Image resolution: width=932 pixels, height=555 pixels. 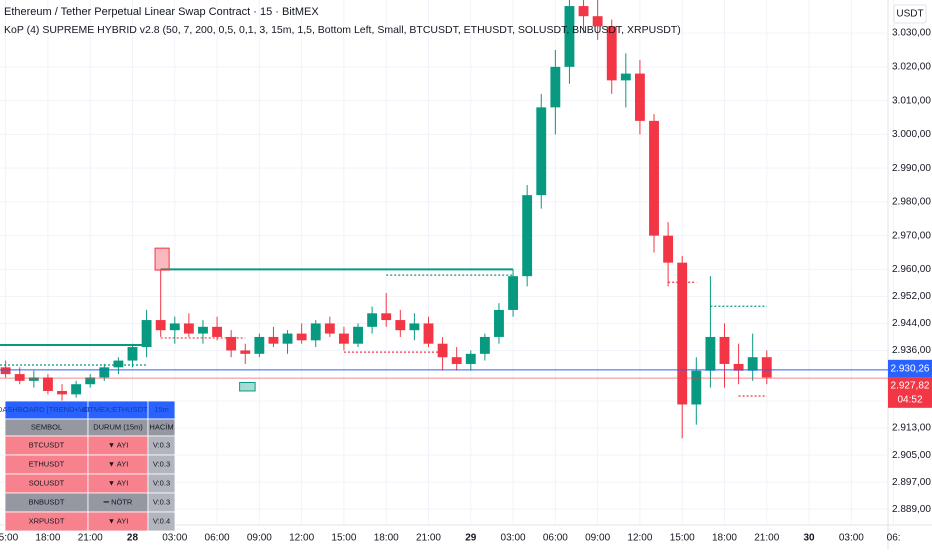 What do you see at coordinates (910, 392) in the screenshot?
I see `close-price-box` at bounding box center [910, 392].